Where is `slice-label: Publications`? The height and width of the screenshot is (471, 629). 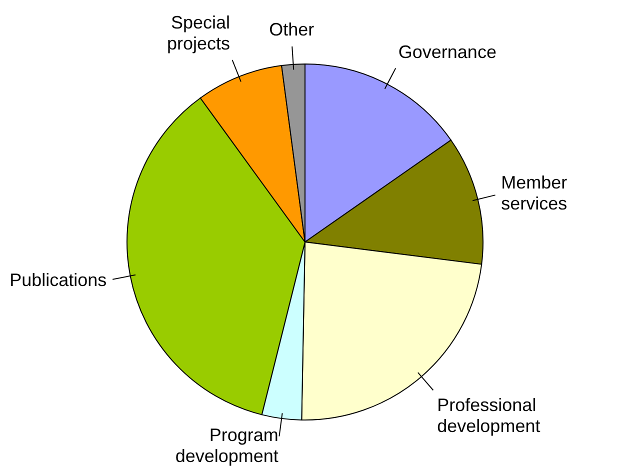
slice-label: Publications is located at coordinates (58, 280).